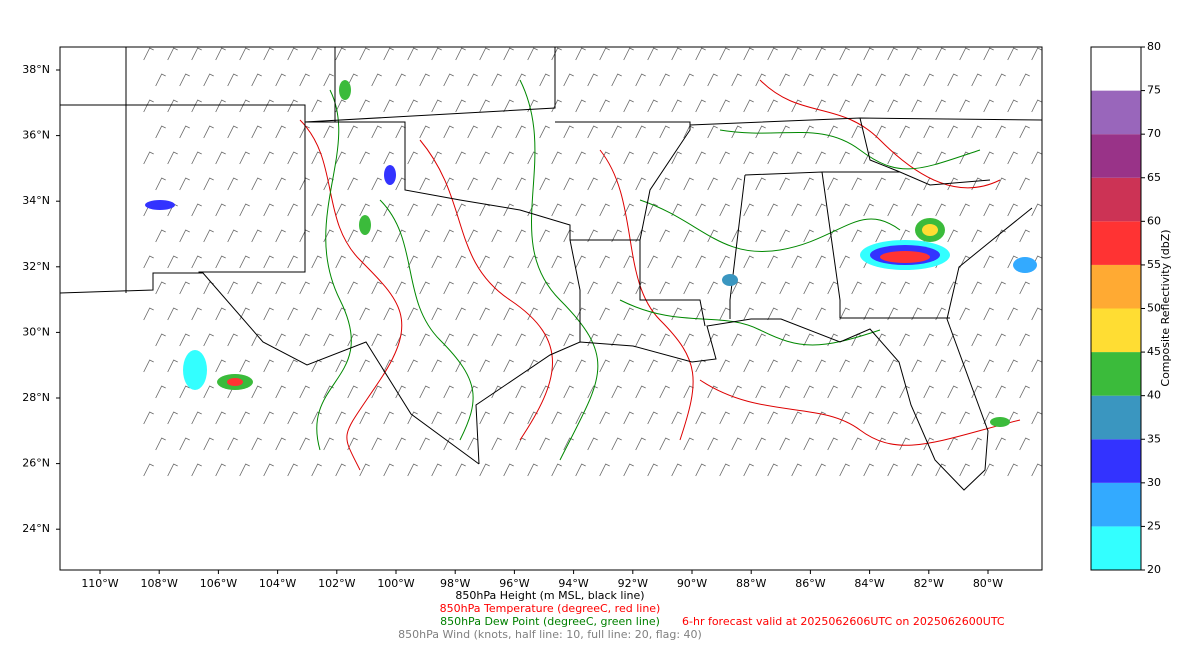 This screenshot has height=654, width=1200. I want to click on lon-label: 104°W, so click(277, 583).